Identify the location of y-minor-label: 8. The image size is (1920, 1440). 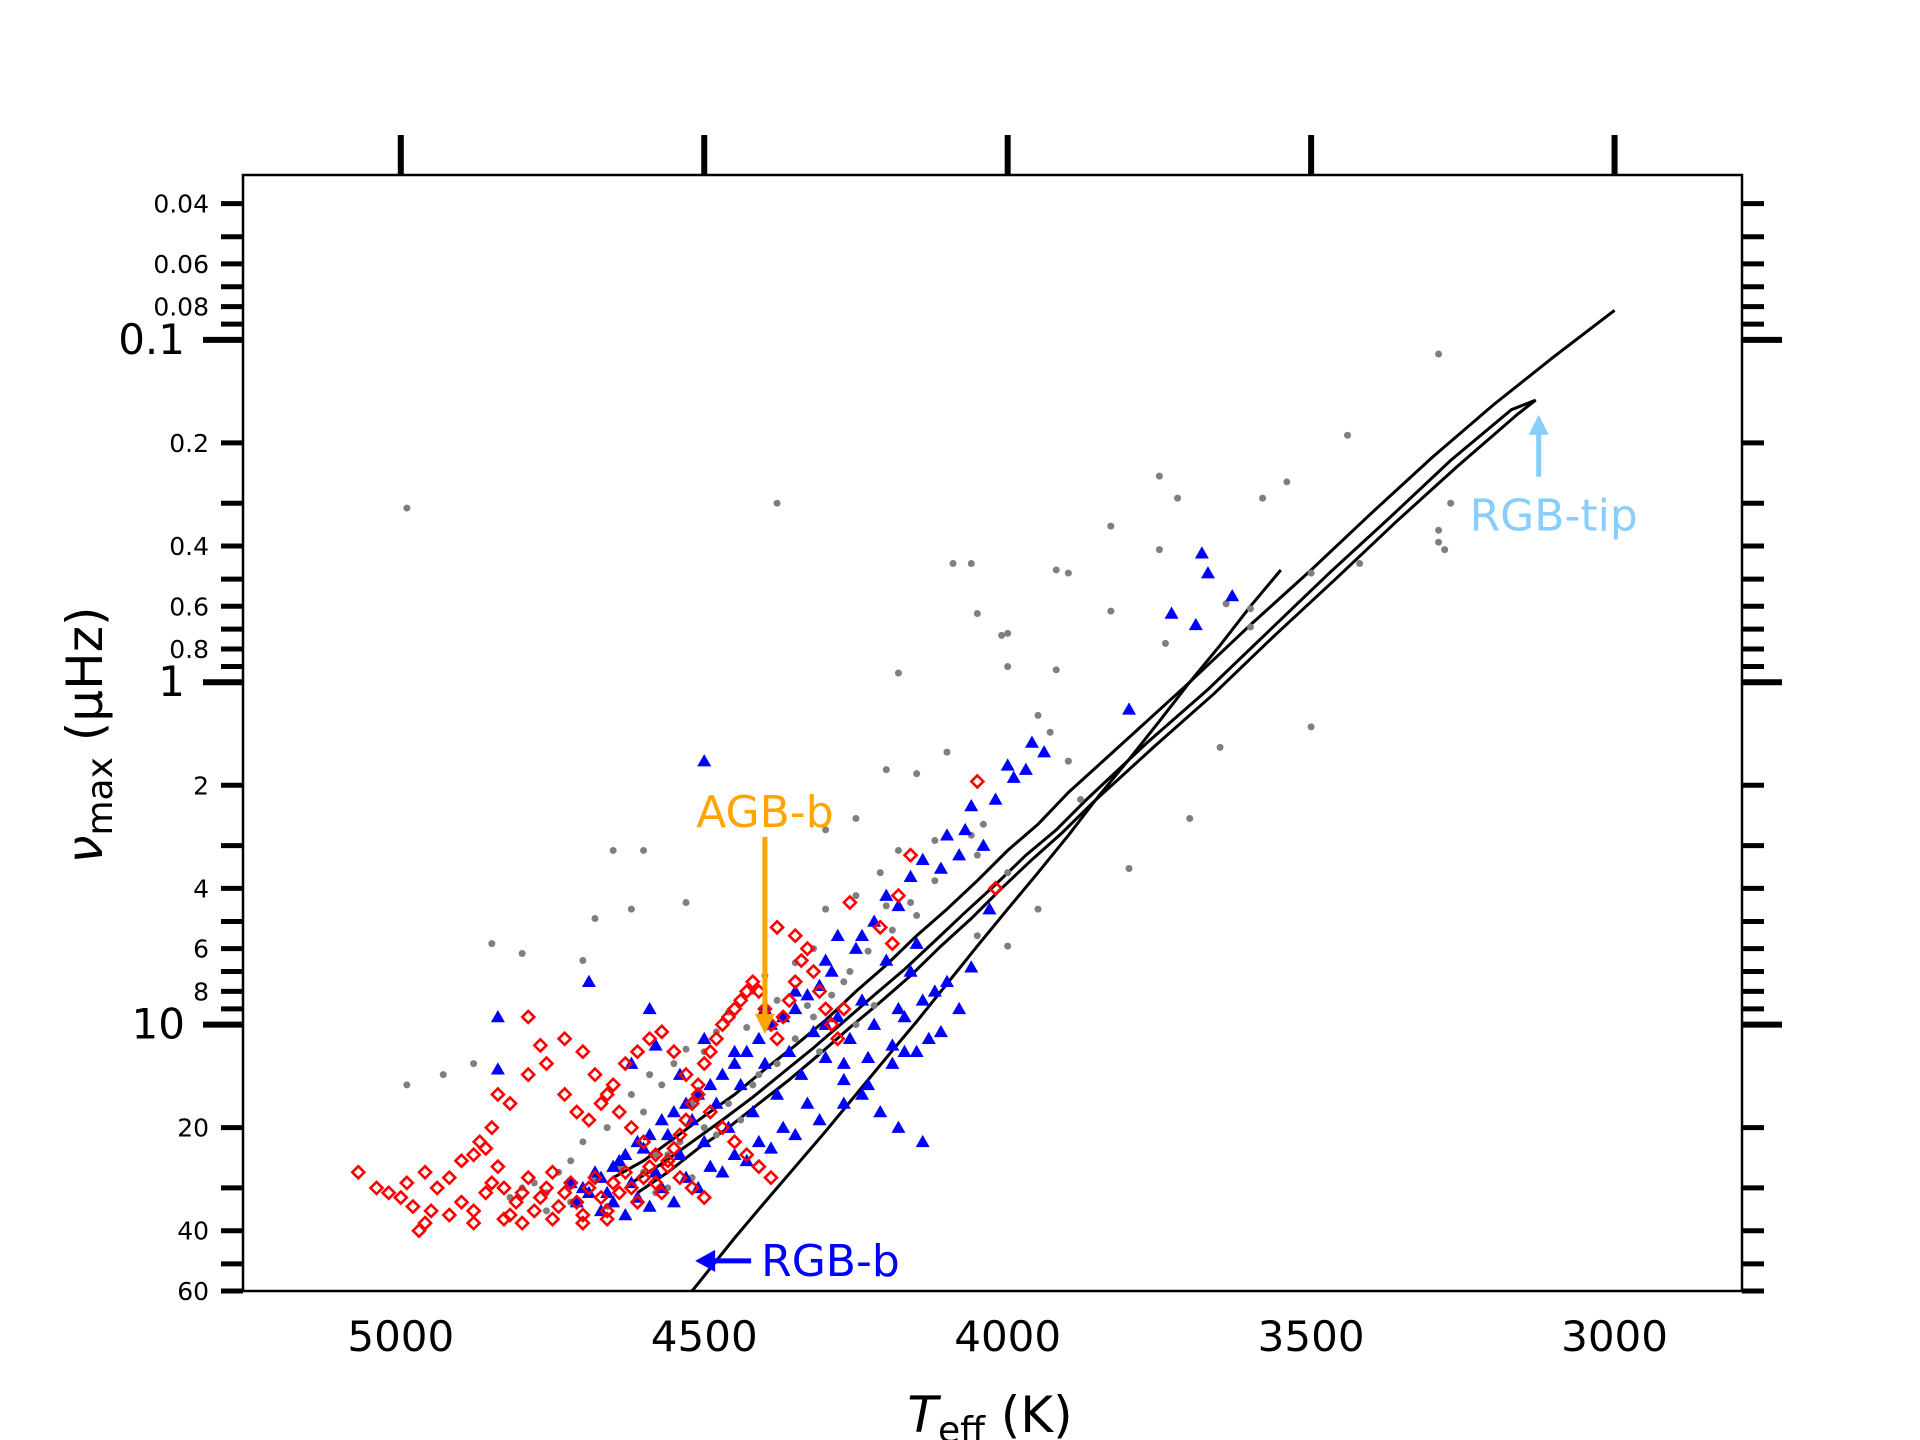
(201, 991).